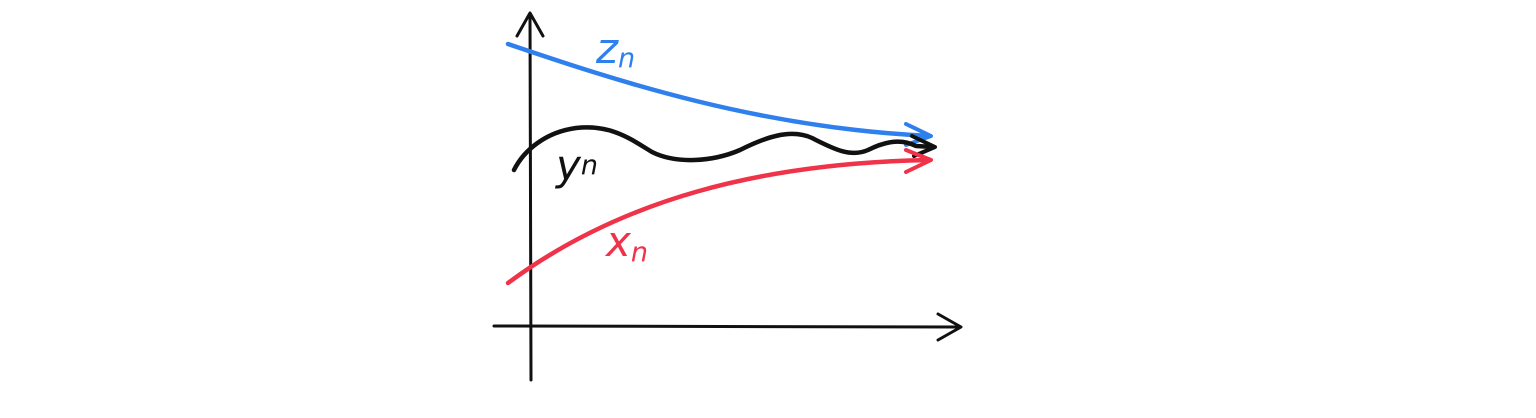 The image size is (1536, 418). I want to click on x-arrowhead, so click(918, 161).